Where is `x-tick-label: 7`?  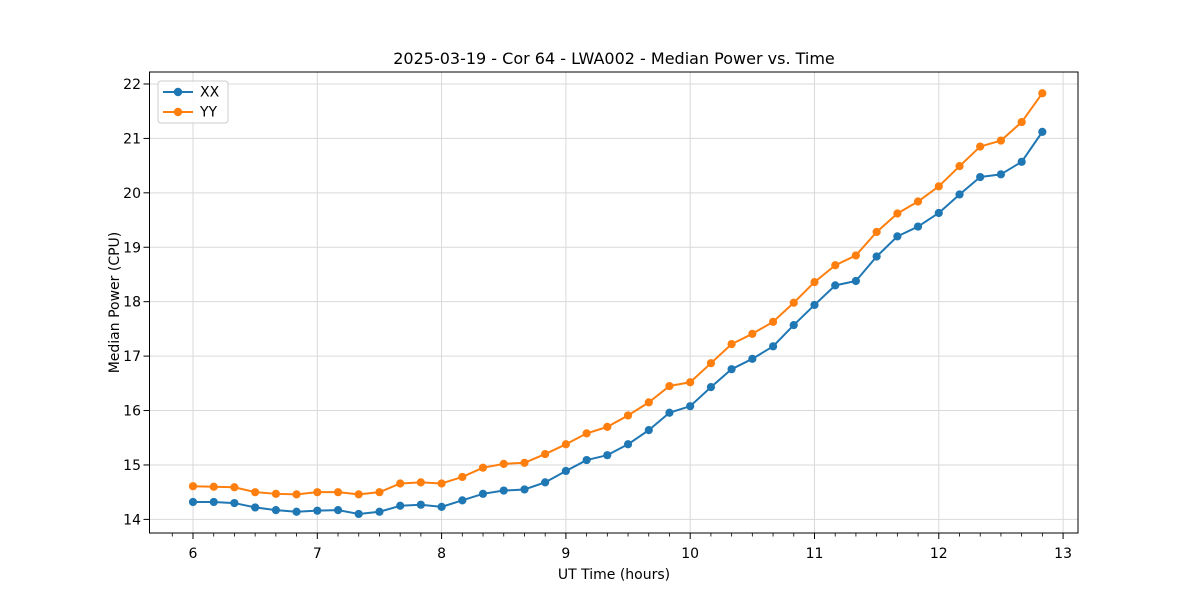
x-tick-label: 7 is located at coordinates (317, 554).